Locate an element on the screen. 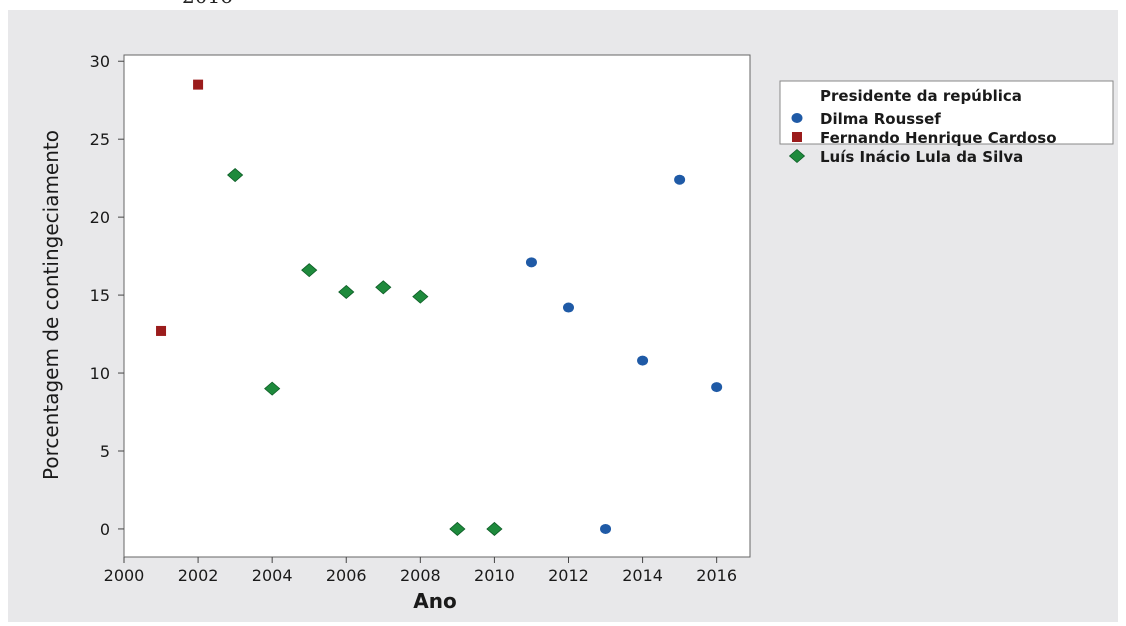 The width and height of the screenshot is (1126, 626). x-tick-label: 2016 is located at coordinates (716, 575).